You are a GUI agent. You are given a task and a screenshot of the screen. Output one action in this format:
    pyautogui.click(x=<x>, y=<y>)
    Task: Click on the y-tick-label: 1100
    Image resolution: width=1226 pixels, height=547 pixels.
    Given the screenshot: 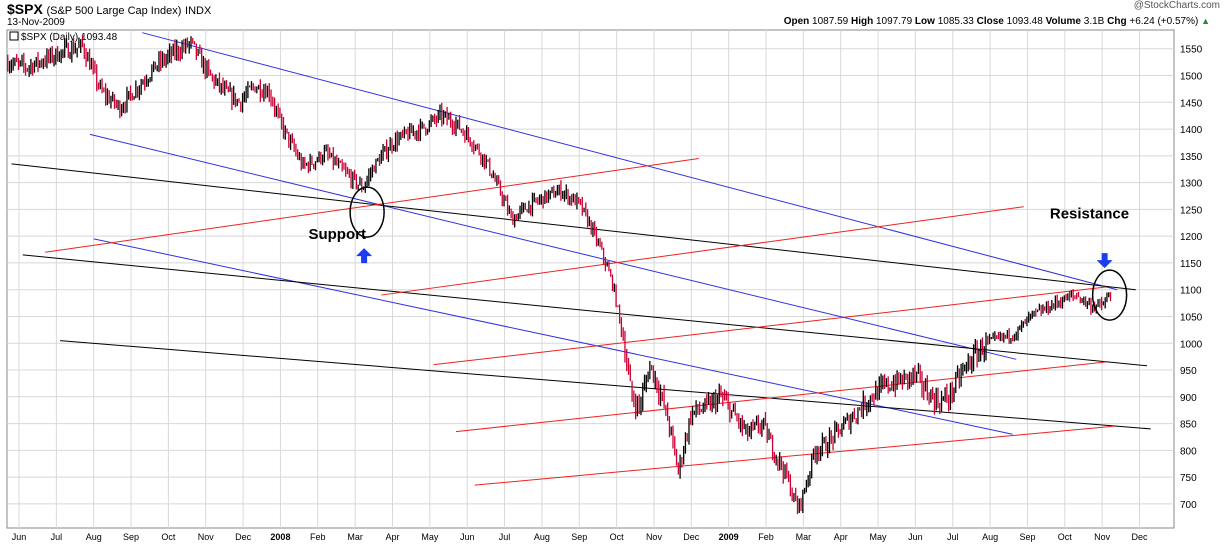 What is the action you would take?
    pyautogui.click(x=1191, y=291)
    